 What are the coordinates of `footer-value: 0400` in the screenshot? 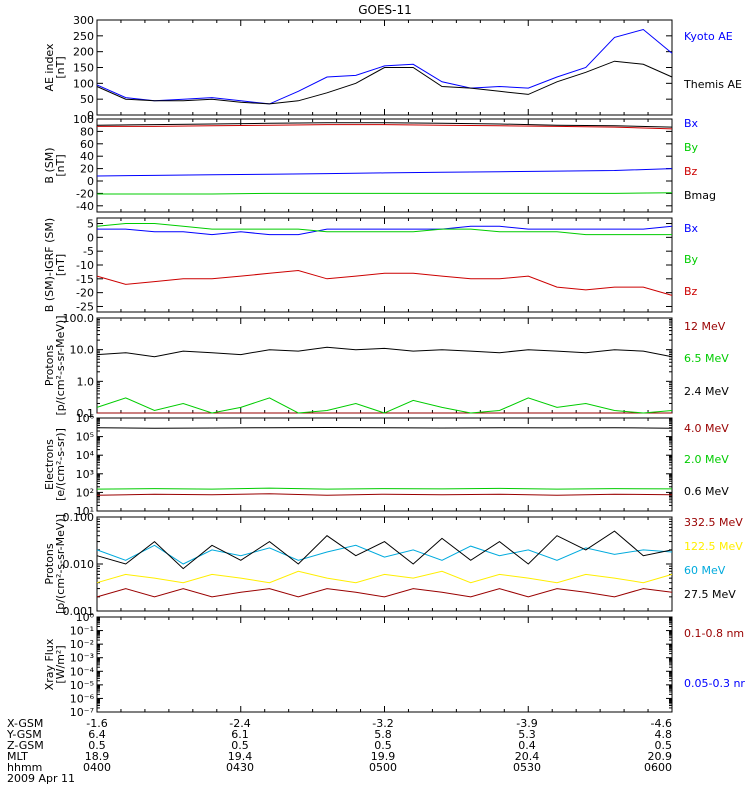 It's located at (97, 767).